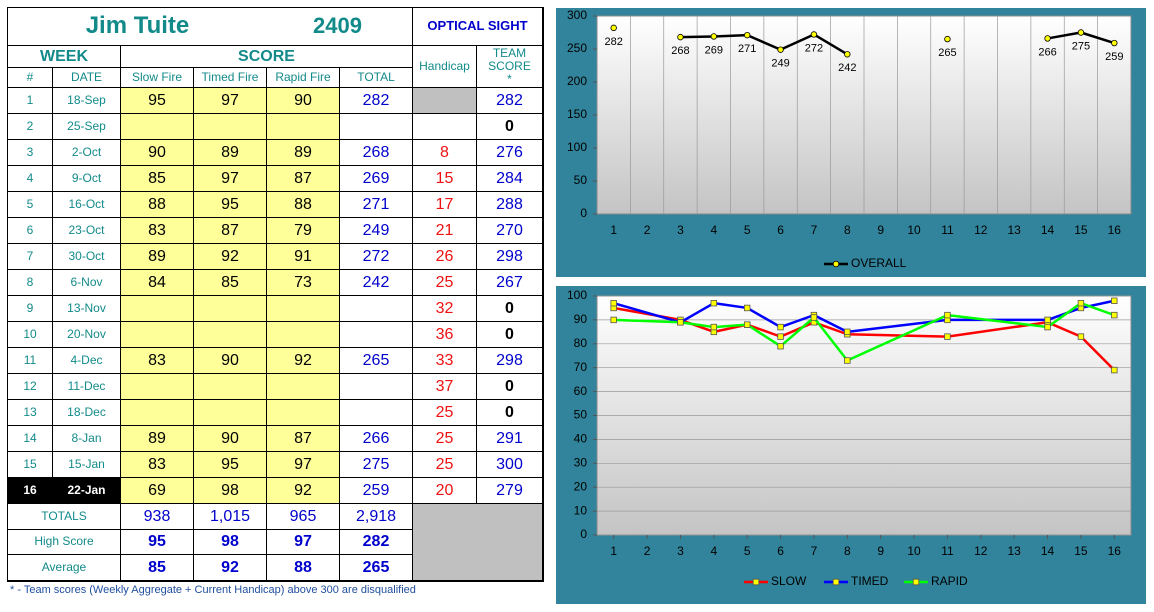 This screenshot has width=1154, height=612. Describe the element at coordinates (814, 230) in the screenshot. I see `x-tick-label: 7` at that location.